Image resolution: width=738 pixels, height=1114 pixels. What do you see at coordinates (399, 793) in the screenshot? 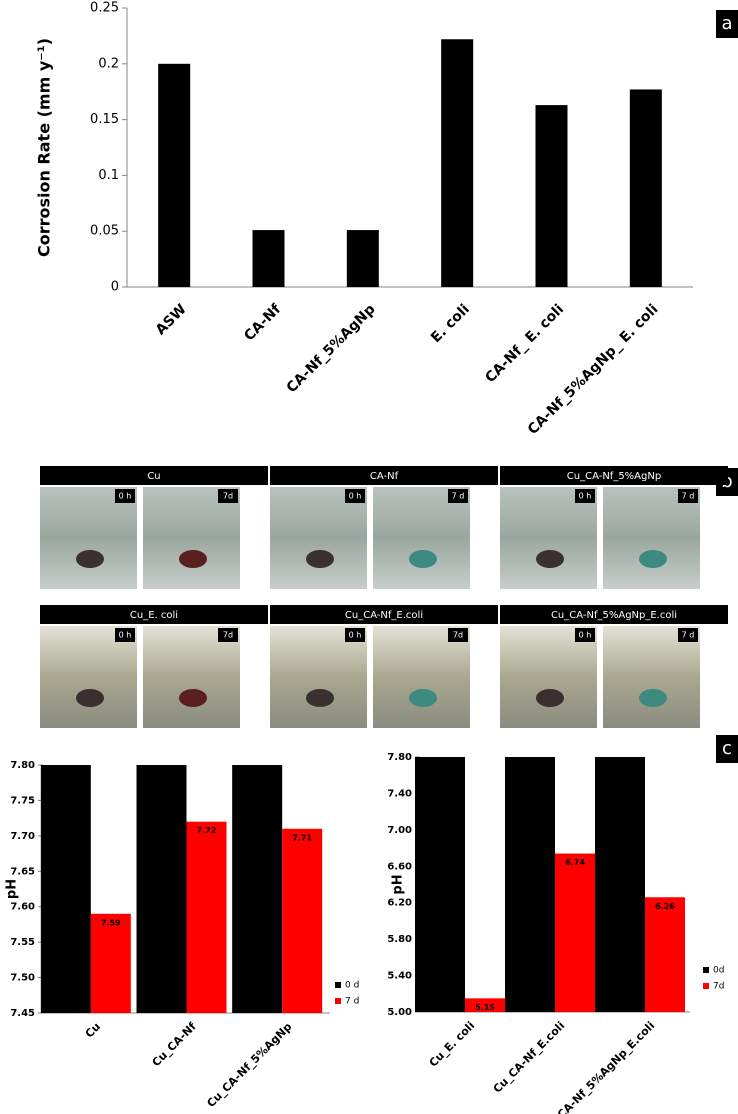
I see `y-tick-label: 7.40` at bounding box center [399, 793].